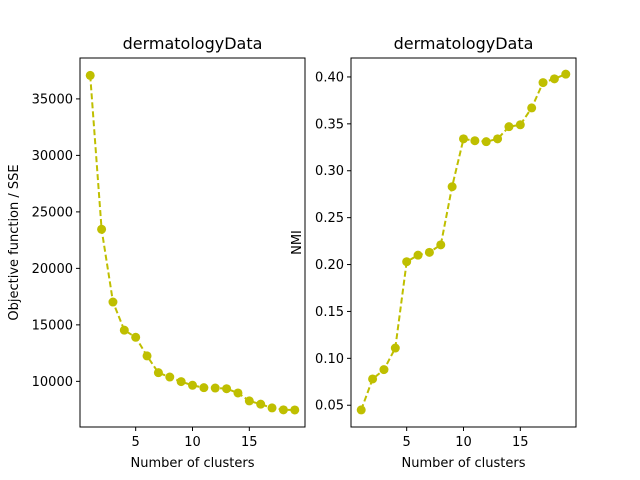 The width and height of the screenshot is (640, 480). What do you see at coordinates (329, 312) in the screenshot?
I see `y-tick-label: 0.15` at bounding box center [329, 312].